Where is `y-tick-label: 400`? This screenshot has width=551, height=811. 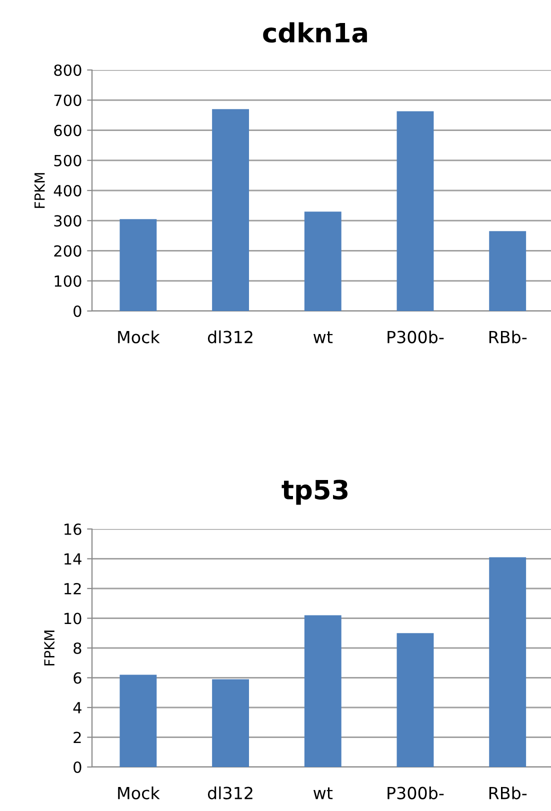 y-tick-label: 400 is located at coordinates (68, 190).